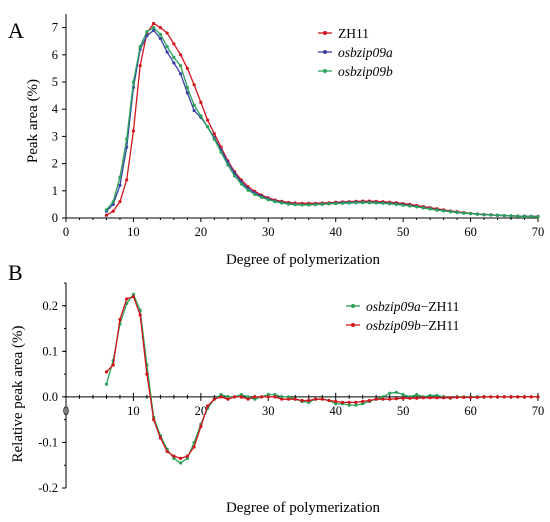  Describe the element at coordinates (55, 55) in the screenshot. I see `y-tick-label: 6` at that location.